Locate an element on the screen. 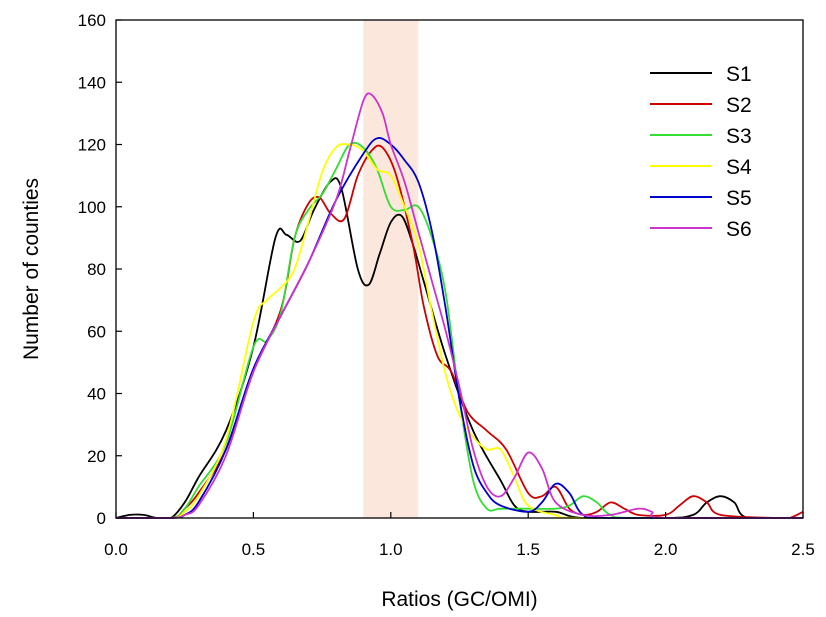 This screenshot has height=617, width=826. y-tick-label: 100 is located at coordinates (92, 207).